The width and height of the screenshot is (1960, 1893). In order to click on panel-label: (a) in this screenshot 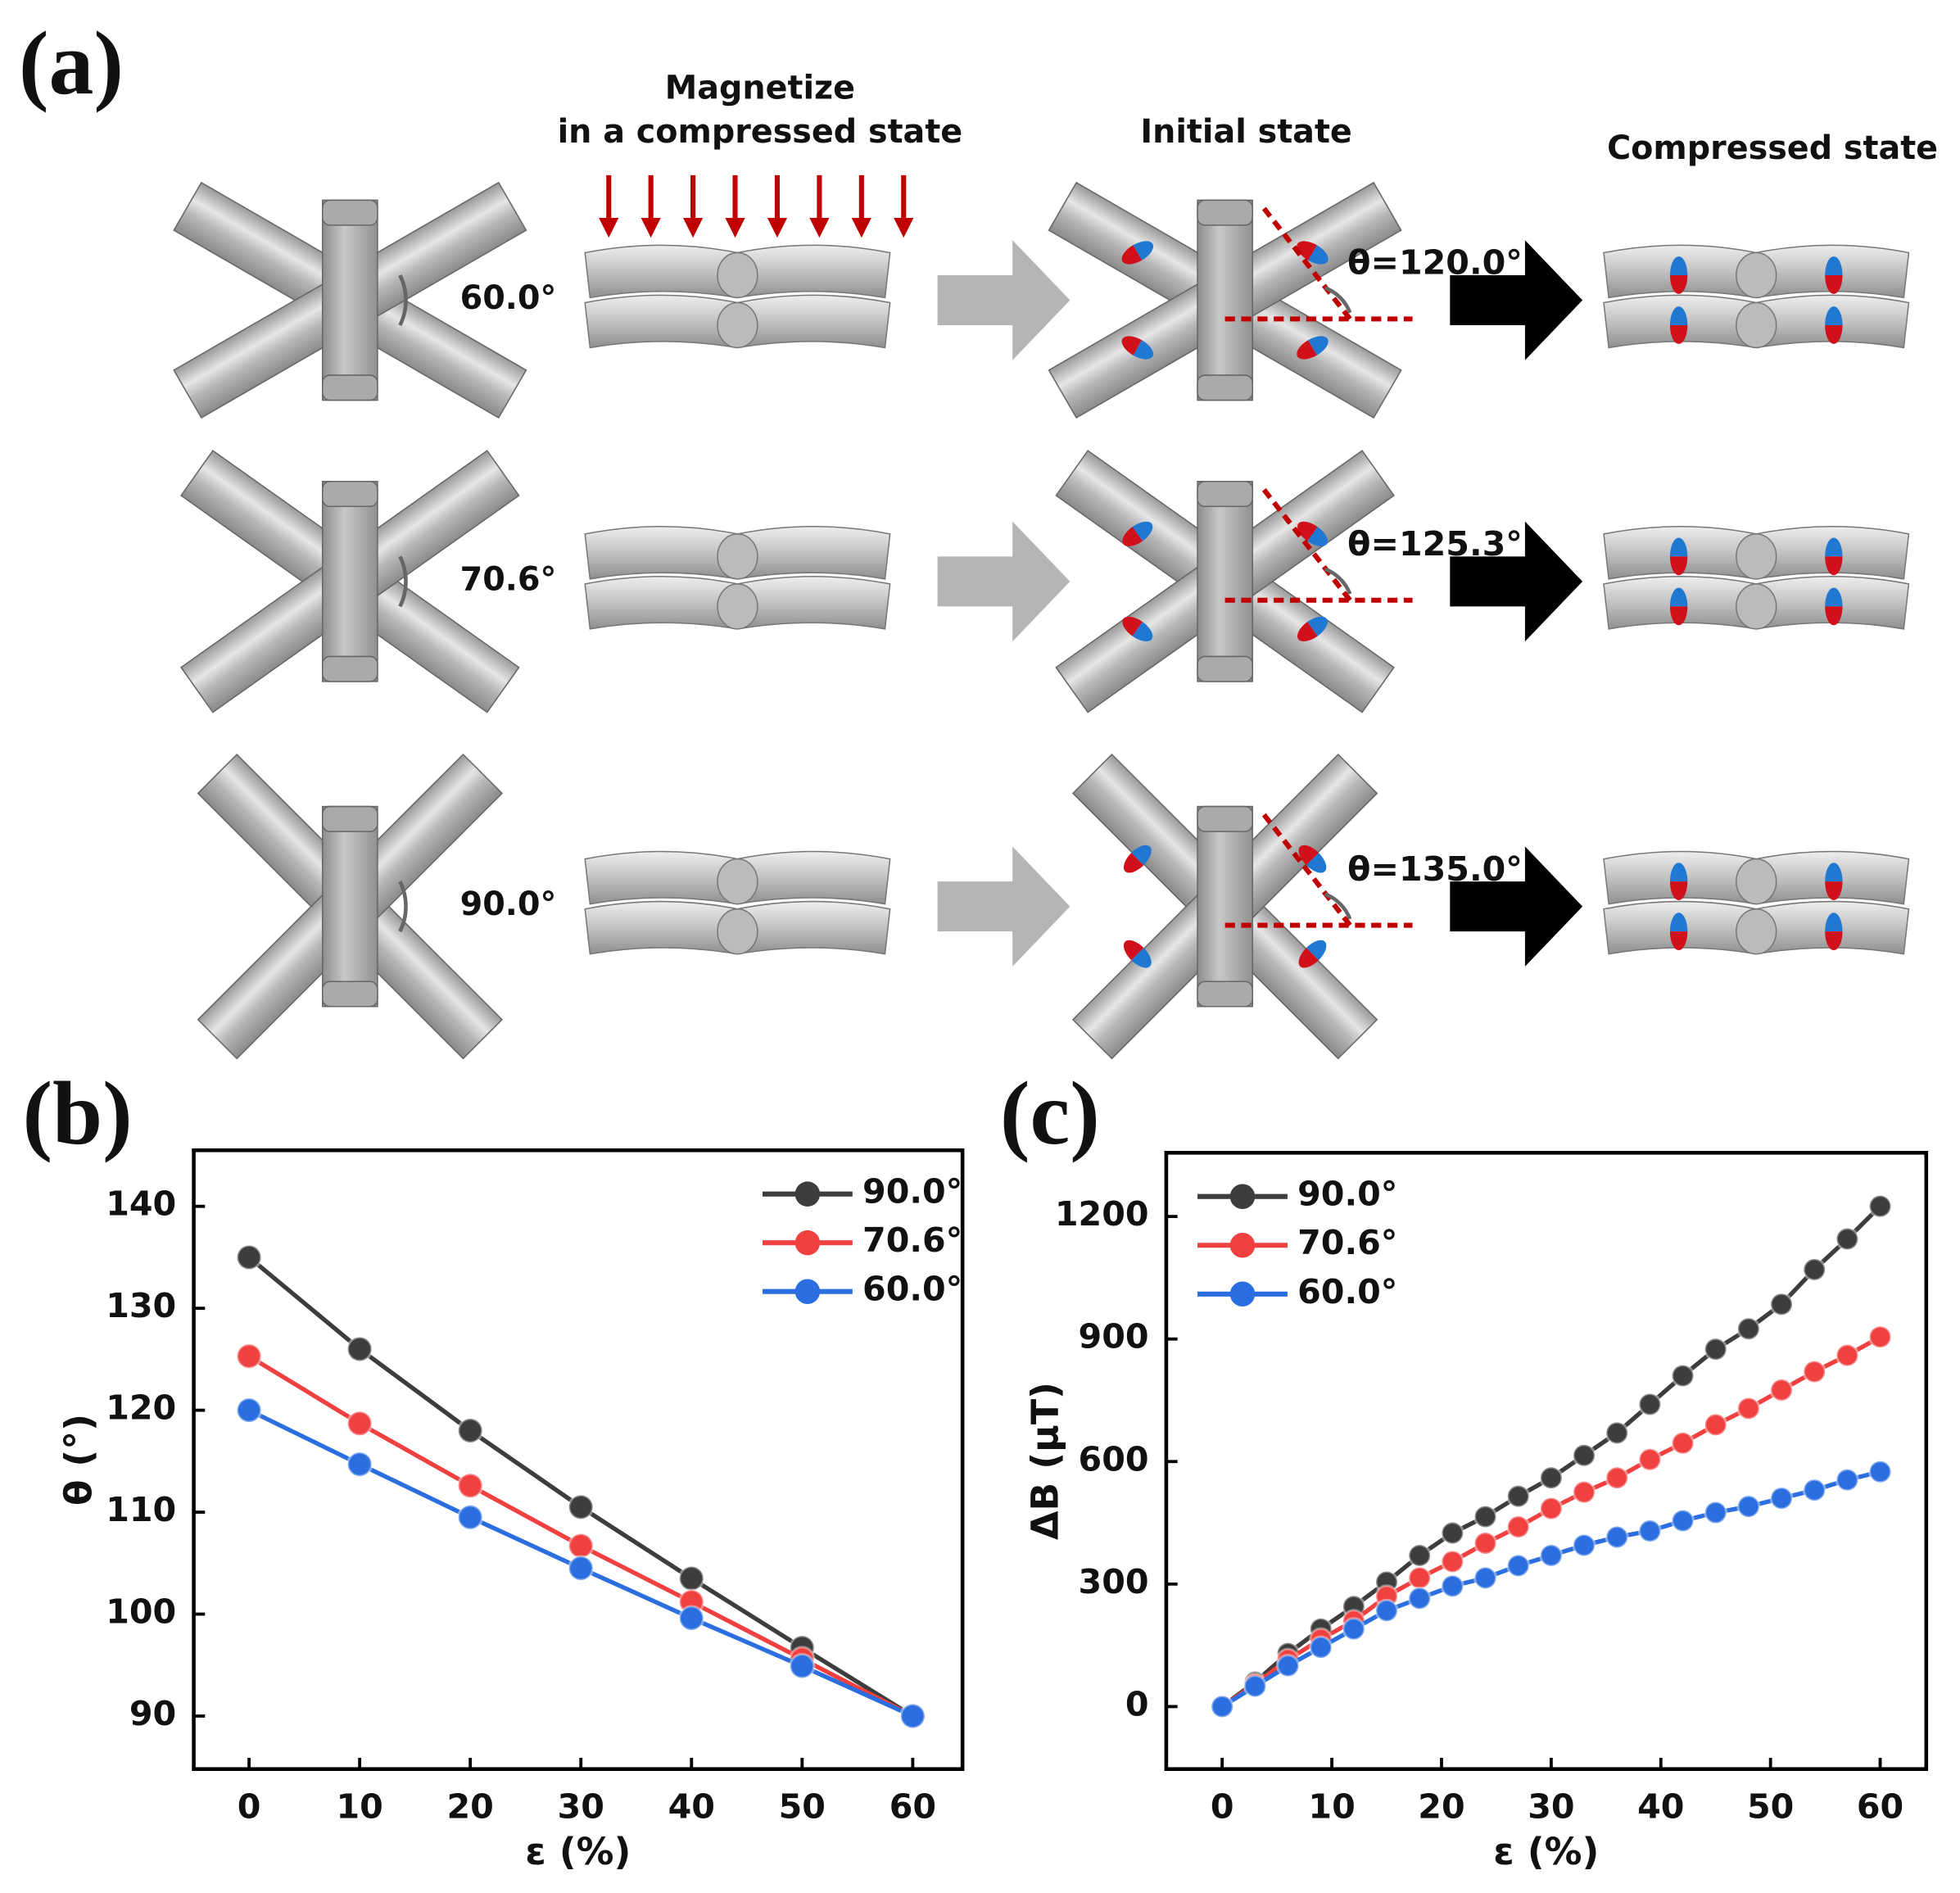, I will do `click(72, 63)`.